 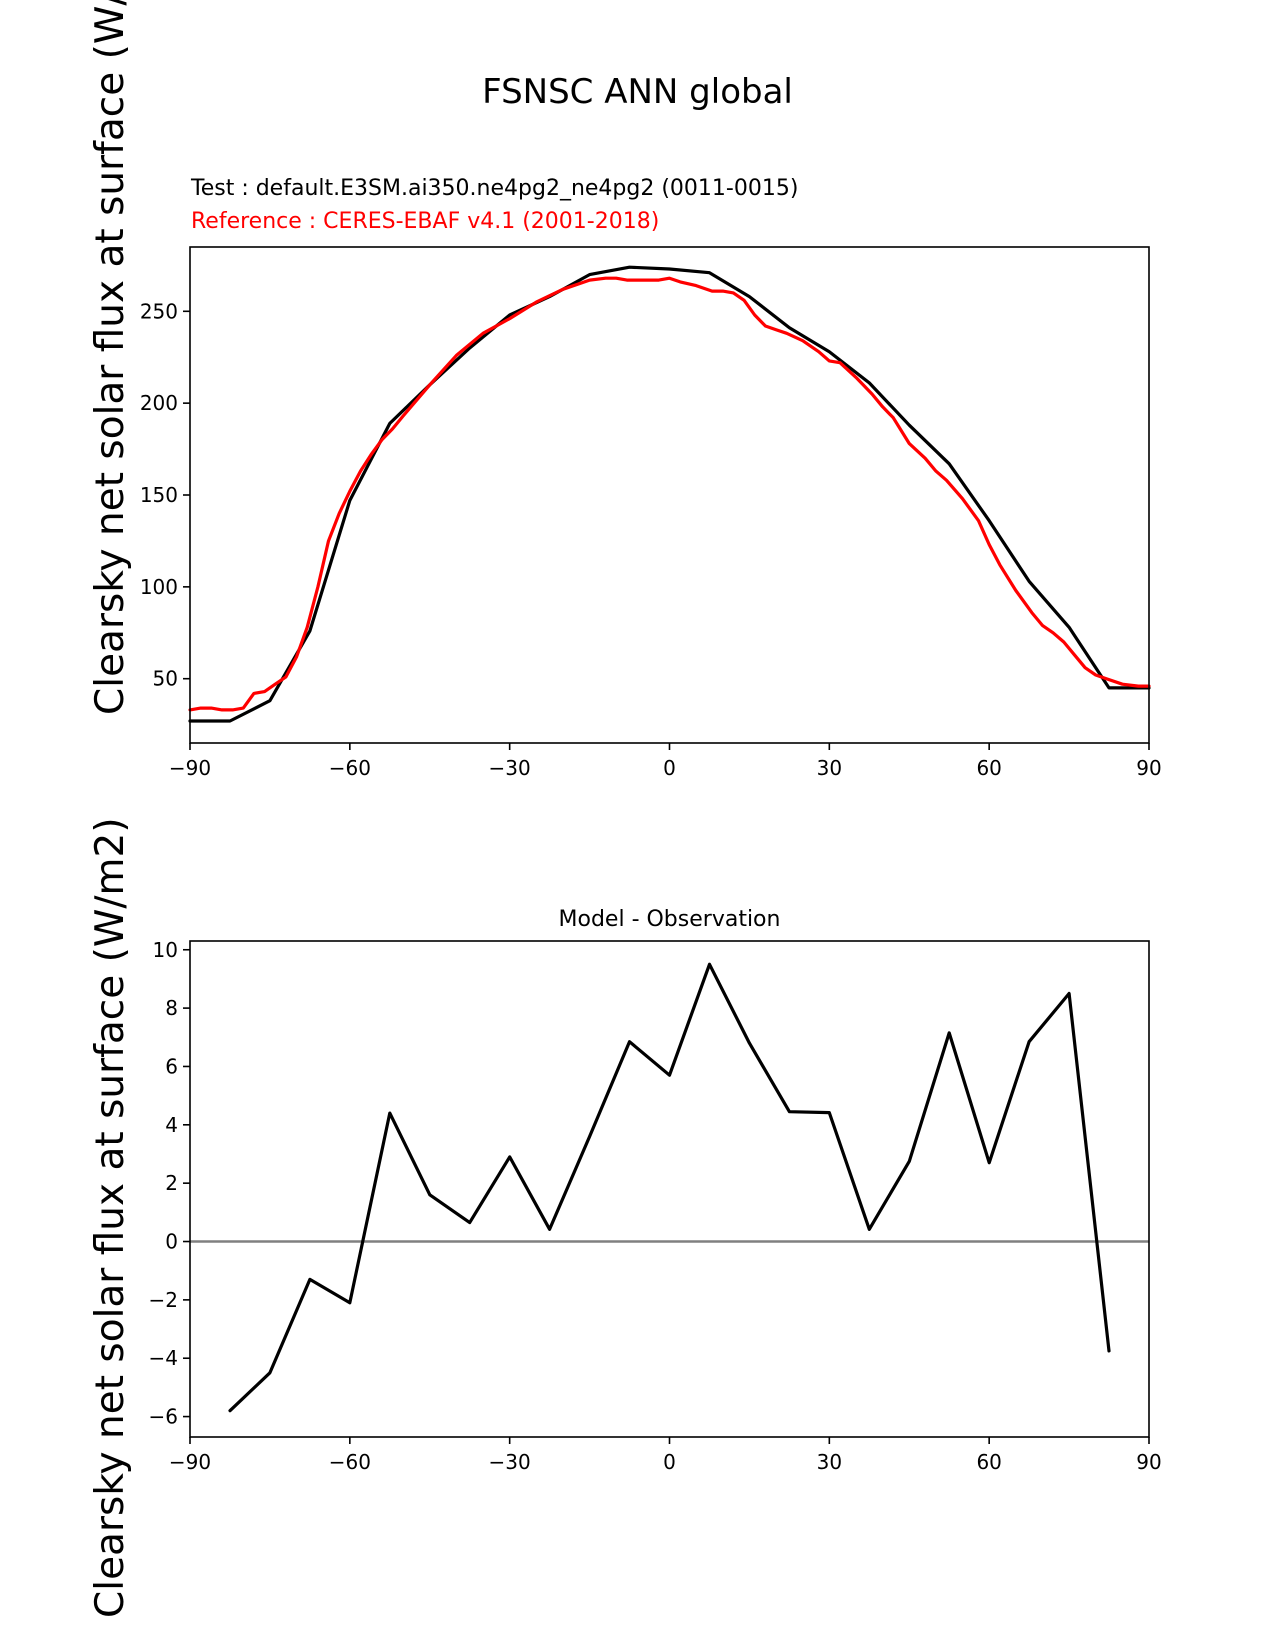 What do you see at coordinates (669, 919) in the screenshot?
I see `difference-panel-title: Model - Observation` at bounding box center [669, 919].